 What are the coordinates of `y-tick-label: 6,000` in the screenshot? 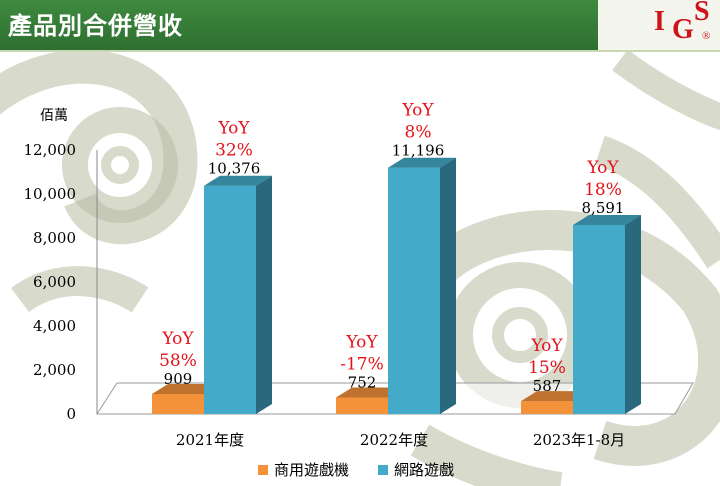 It's located at (54, 282).